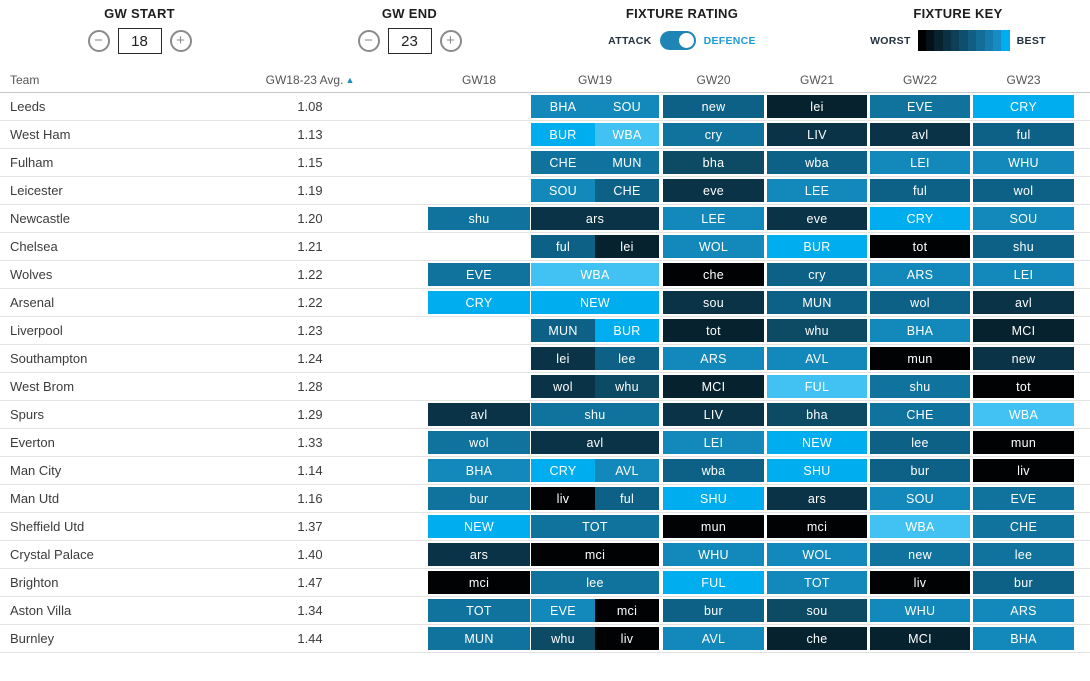 This screenshot has width=1090, height=681. What do you see at coordinates (817, 302) in the screenshot?
I see `fixture-cell: MUN` at bounding box center [817, 302].